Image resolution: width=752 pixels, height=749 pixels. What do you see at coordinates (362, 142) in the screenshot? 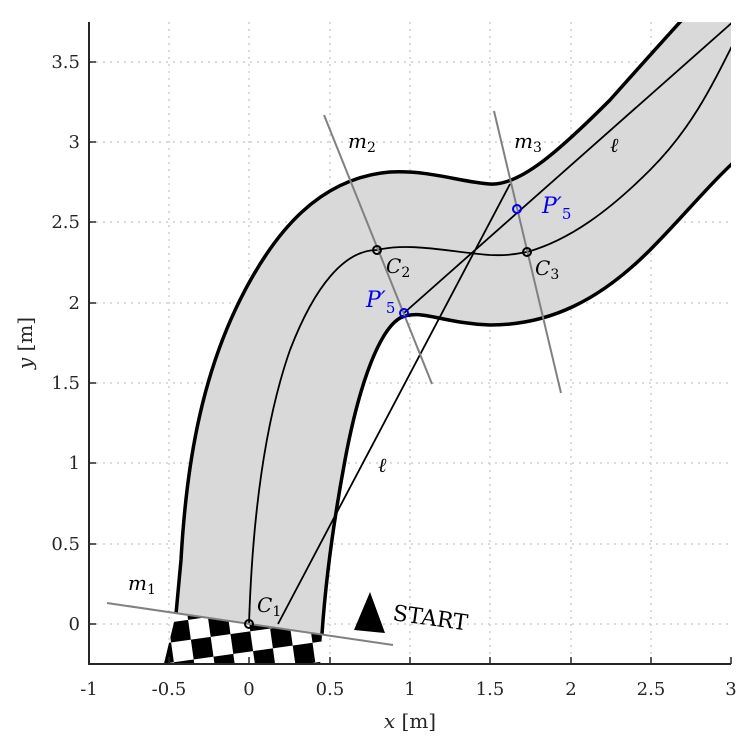
I see `label-m2: m2` at bounding box center [362, 142].